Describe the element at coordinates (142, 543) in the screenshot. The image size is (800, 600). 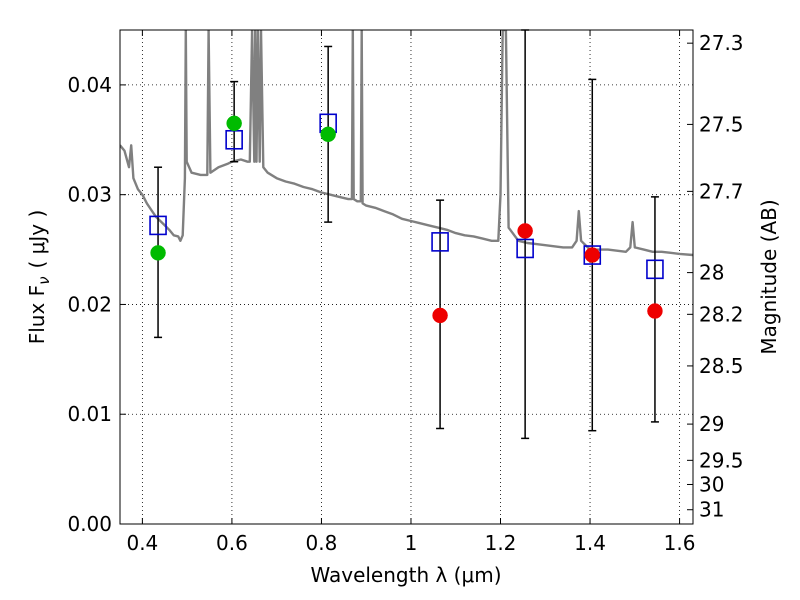
I see `x-tick-label: 0.4` at that location.